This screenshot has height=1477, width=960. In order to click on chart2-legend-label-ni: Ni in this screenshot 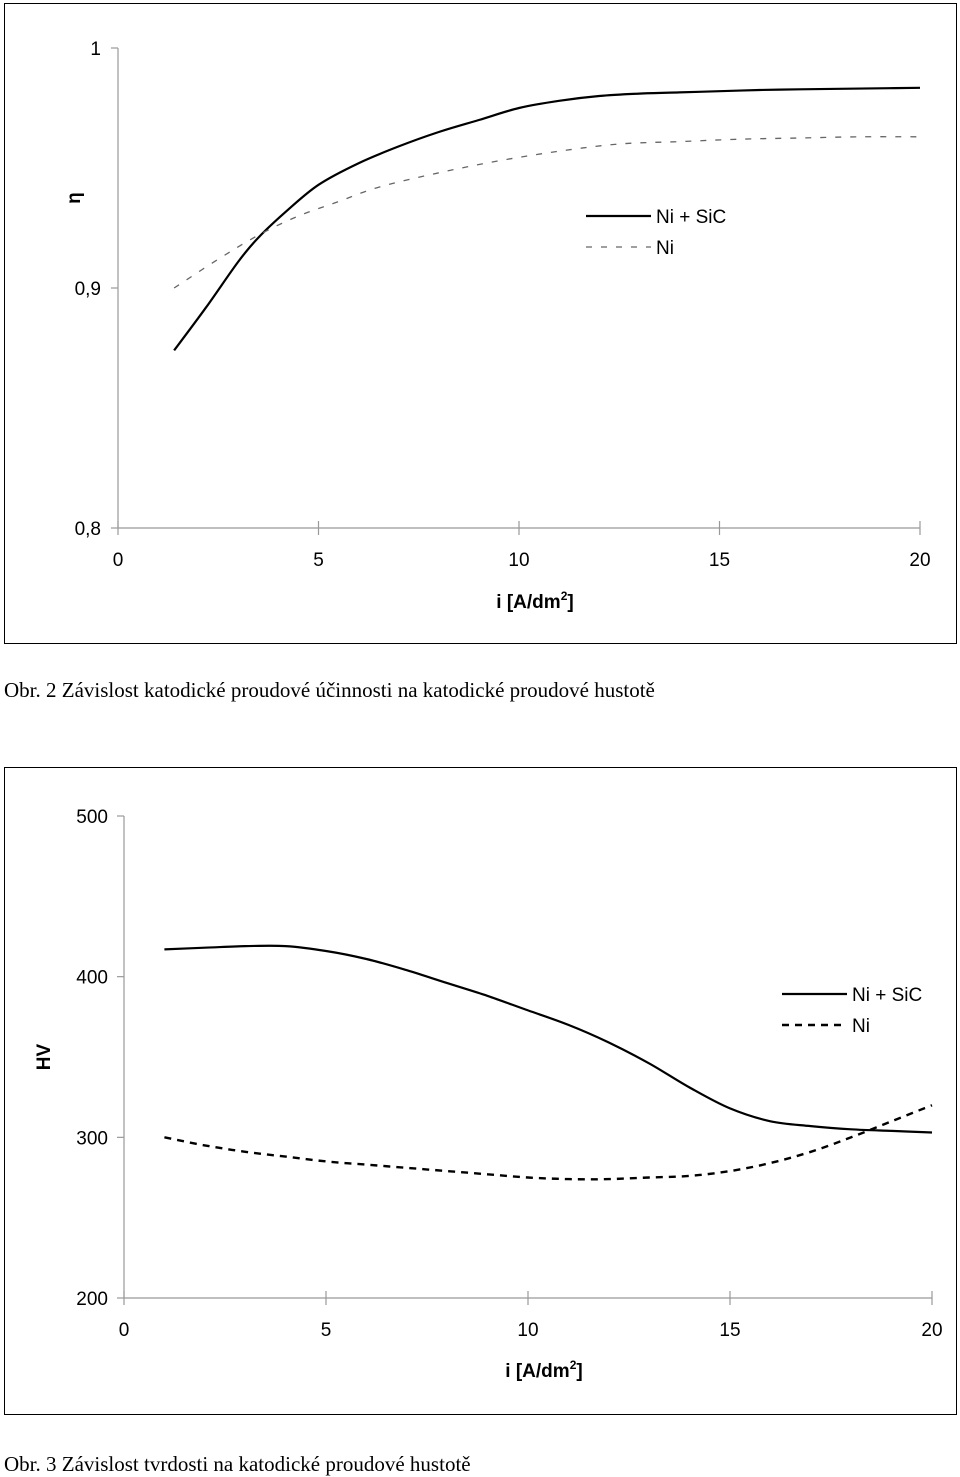, I will do `click(861, 1026)`.